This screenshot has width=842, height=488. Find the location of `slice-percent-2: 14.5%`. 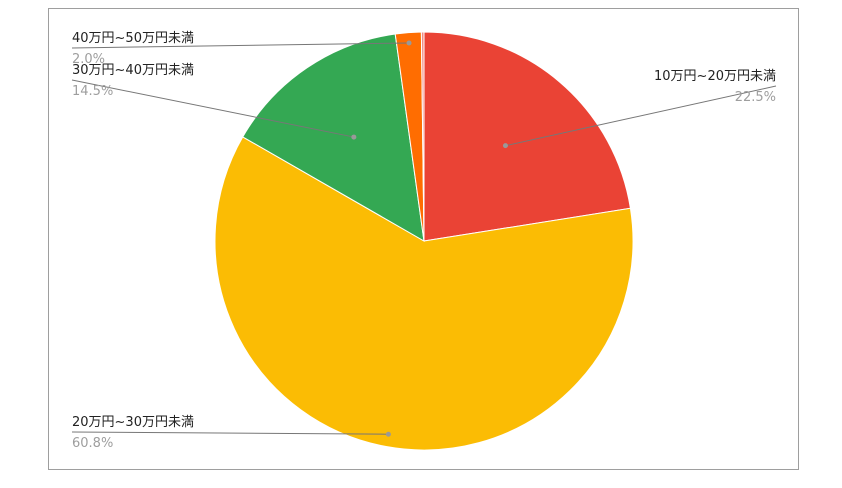

slice-percent-2: 14.5% is located at coordinates (92, 91).